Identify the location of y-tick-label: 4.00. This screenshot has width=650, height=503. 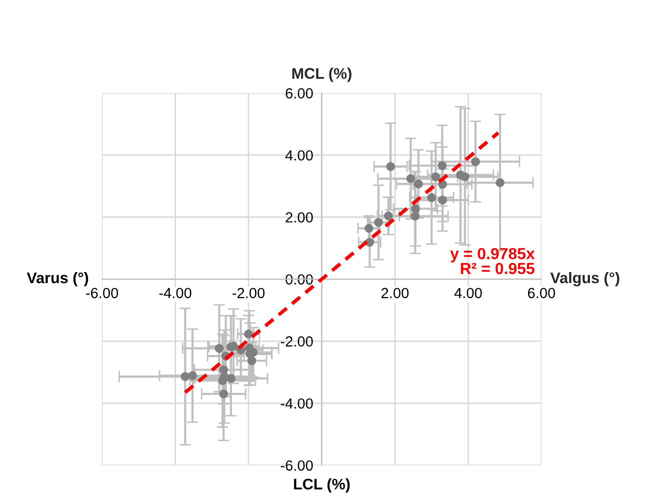
(299, 155).